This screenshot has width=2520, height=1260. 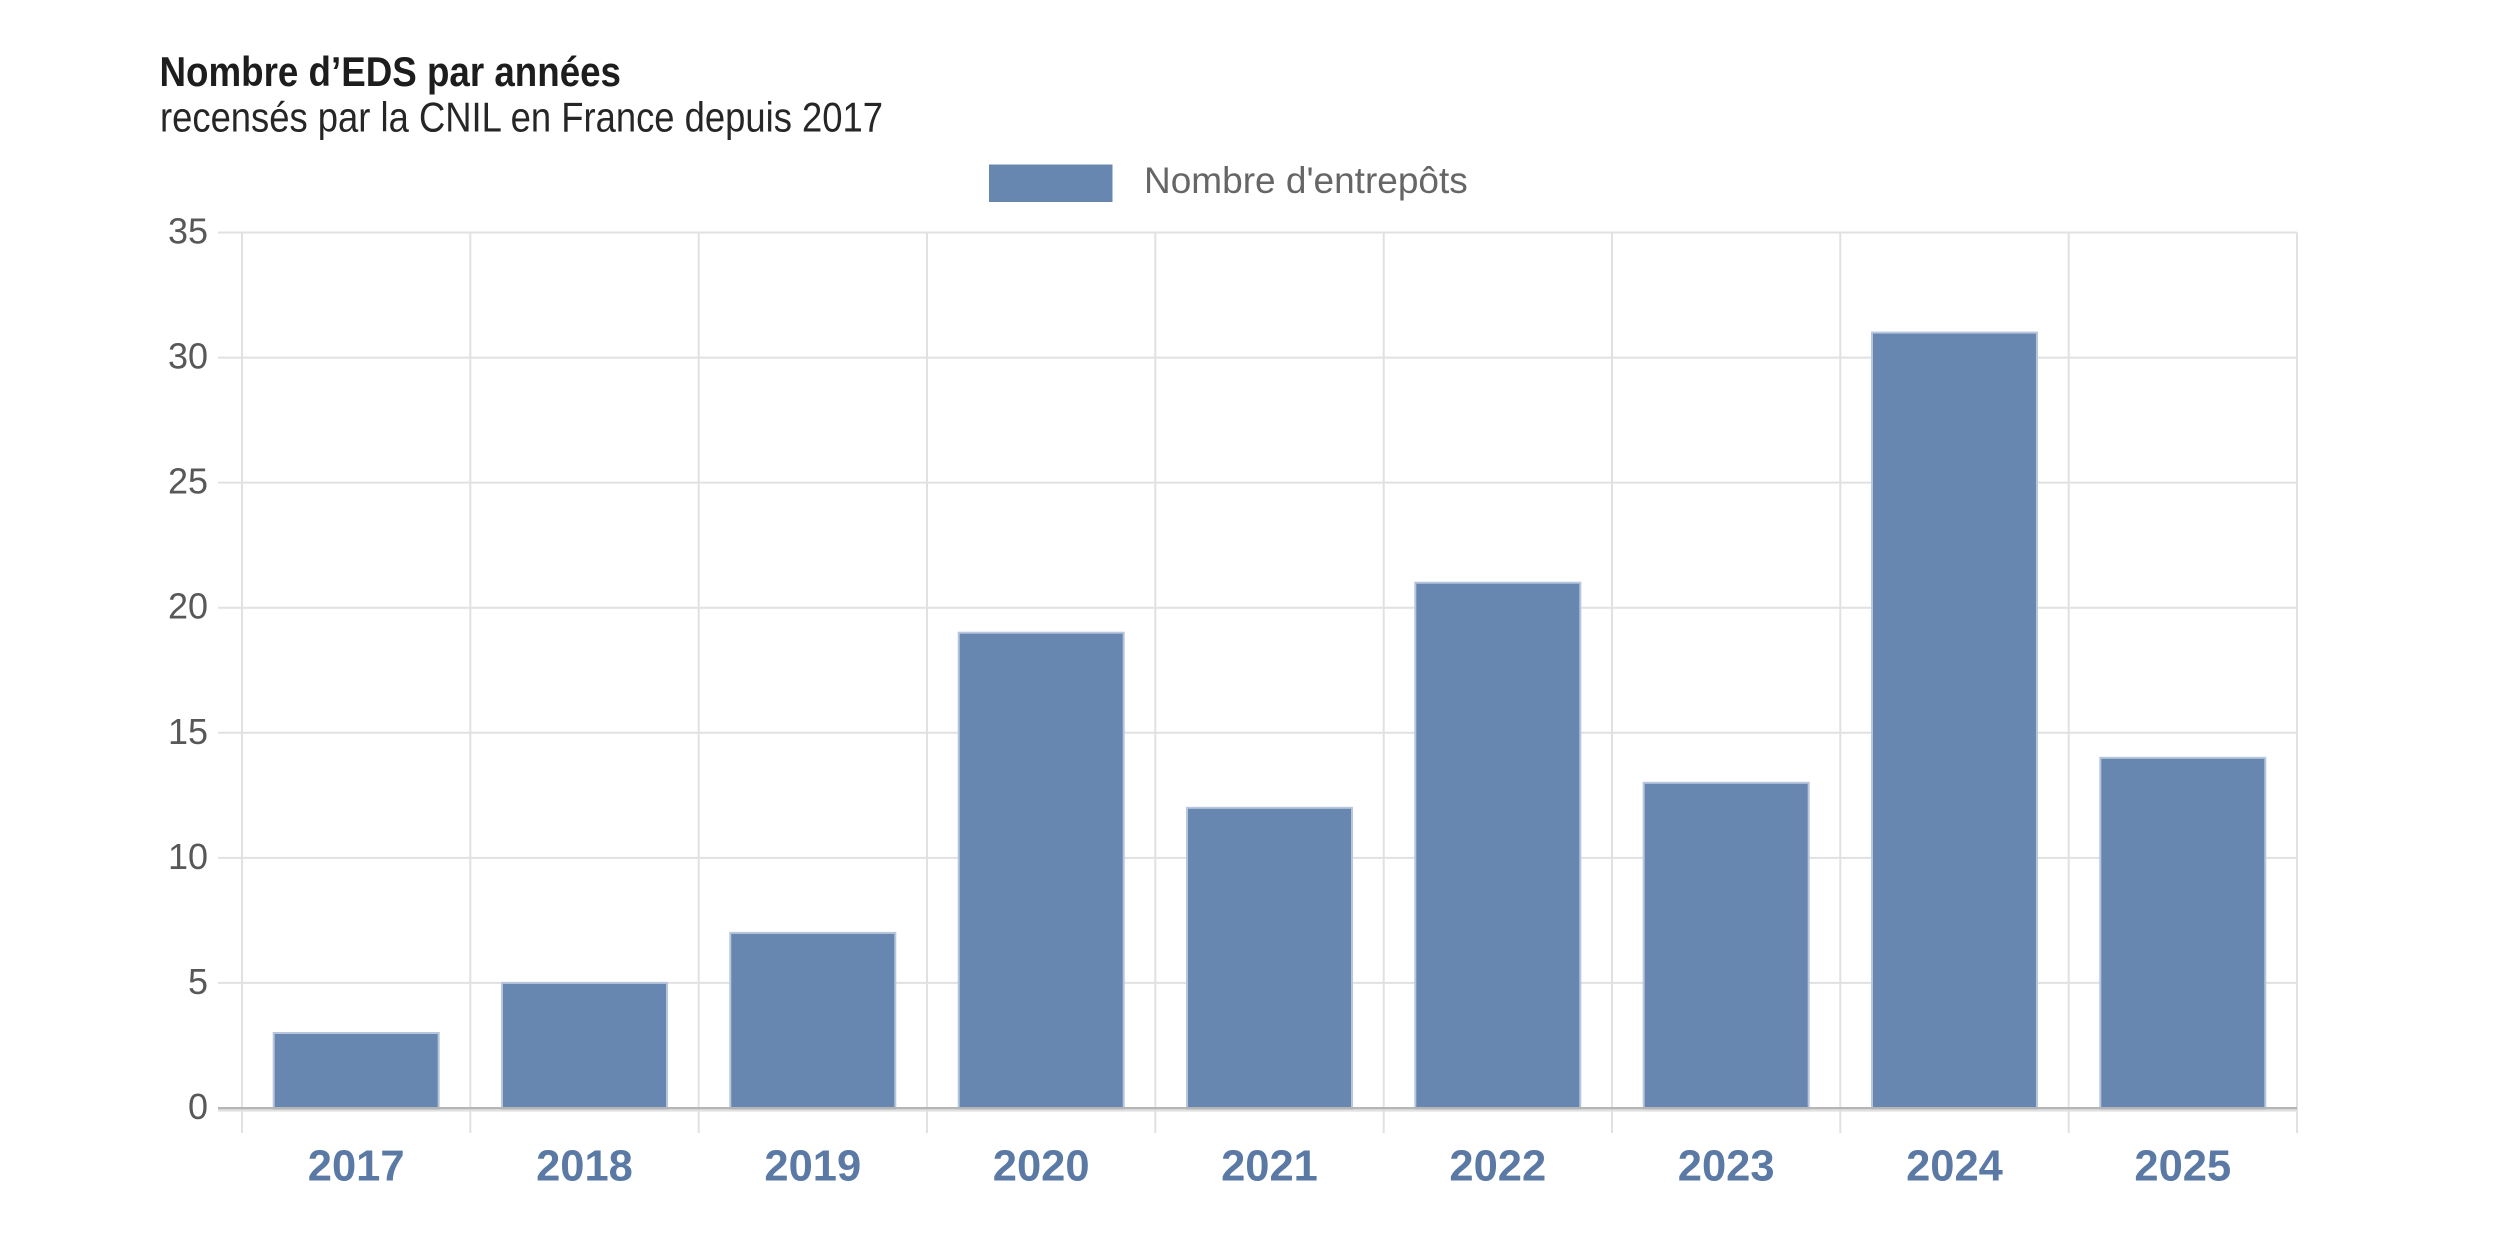 What do you see at coordinates (391, 71) in the screenshot?
I see `svg-text: Nombre d’EDS par années` at bounding box center [391, 71].